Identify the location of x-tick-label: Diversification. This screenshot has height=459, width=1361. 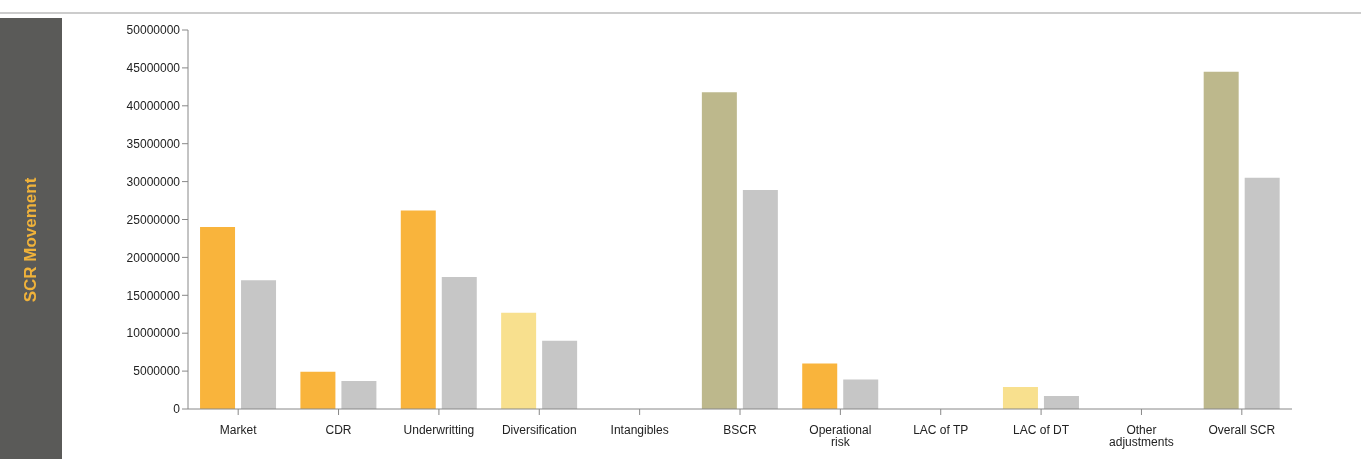
(539, 429).